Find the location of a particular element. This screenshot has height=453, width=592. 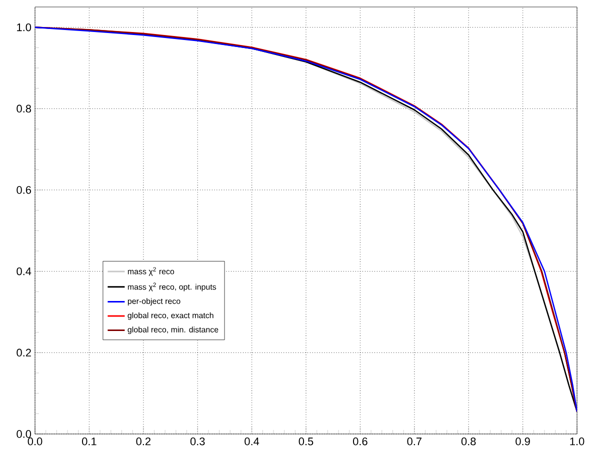

x-tick-label: 0.3 is located at coordinates (197, 442).